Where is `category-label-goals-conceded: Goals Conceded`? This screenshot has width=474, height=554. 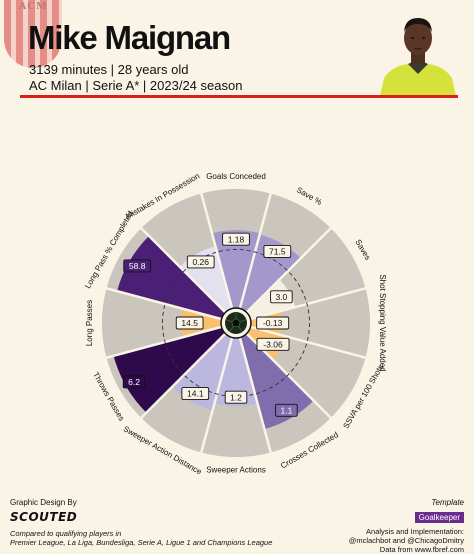 category-label-goals-conceded: Goals Conceded is located at coordinates (236, 176).